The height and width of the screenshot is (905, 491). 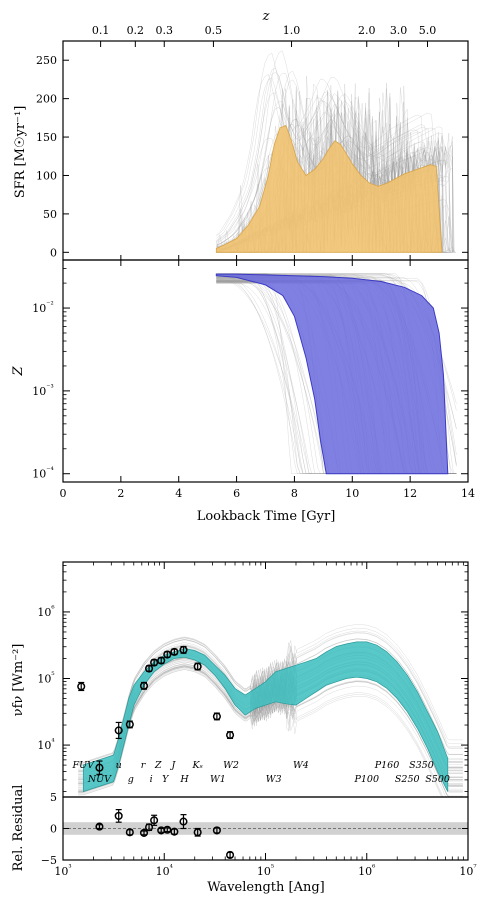 What do you see at coordinates (329, 188) in the screenshot?
I see `sfh-series-area` at bounding box center [329, 188].